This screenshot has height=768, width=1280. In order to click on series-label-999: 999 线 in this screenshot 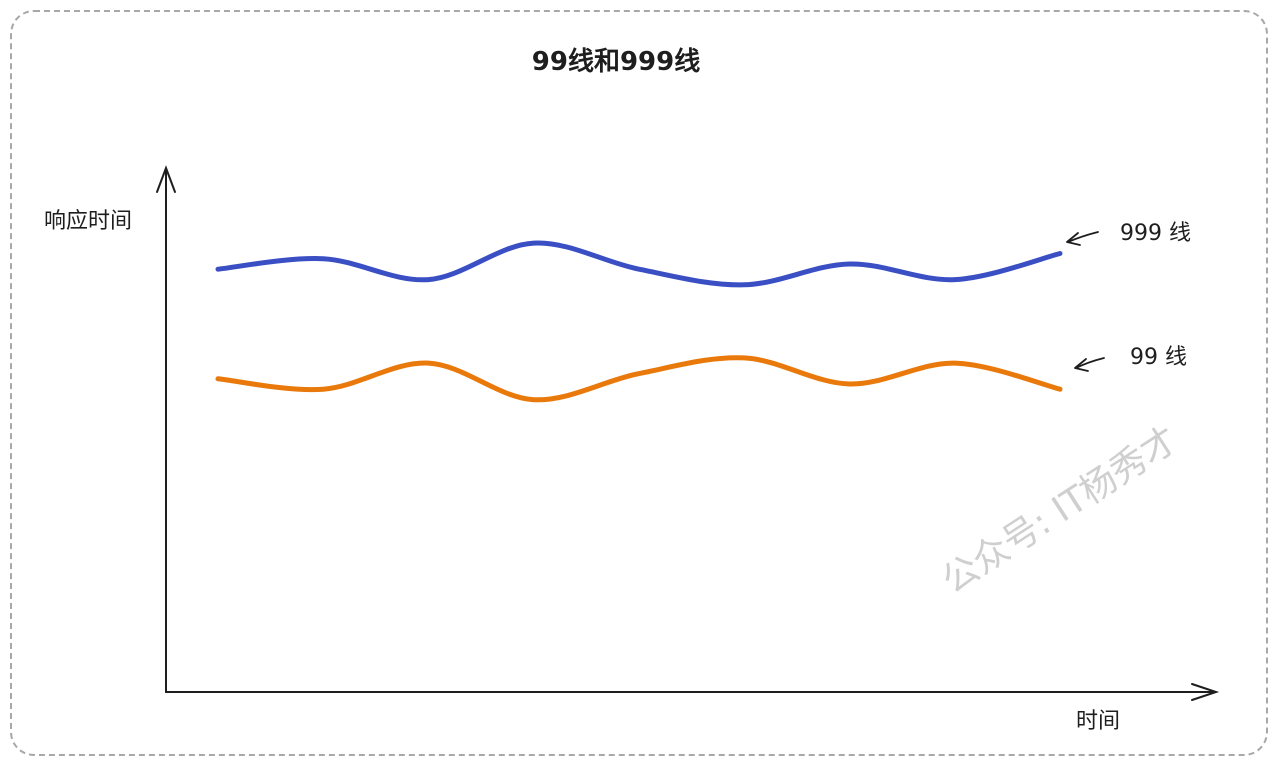, I will do `click(1155, 233)`.